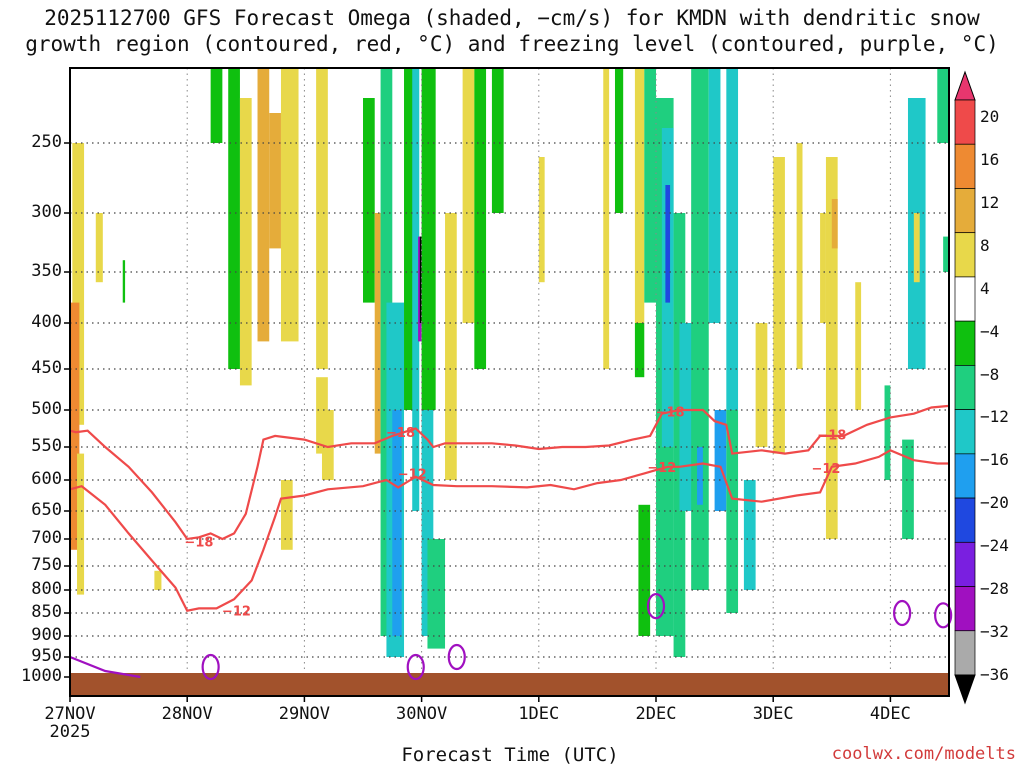 The image size is (1024, 768). What do you see at coordinates (985, 288) in the screenshot?
I see `colorbar-label: 4` at bounding box center [985, 288].